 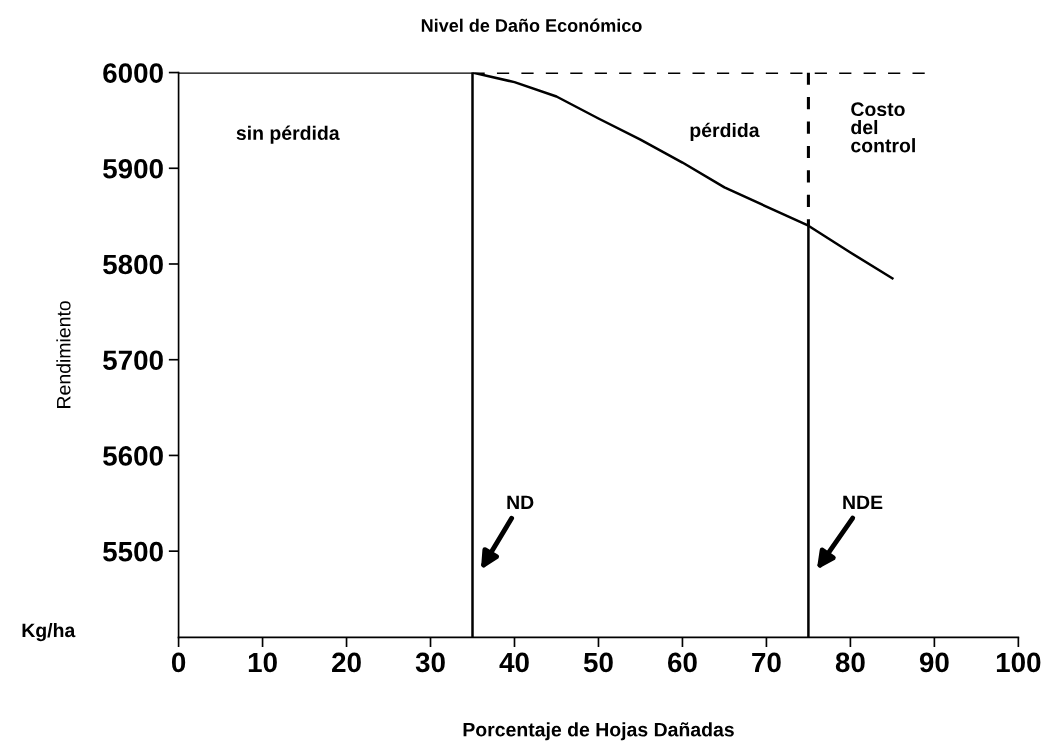 What do you see at coordinates (49, 632) in the screenshot?
I see `text: Kg/ha` at bounding box center [49, 632].